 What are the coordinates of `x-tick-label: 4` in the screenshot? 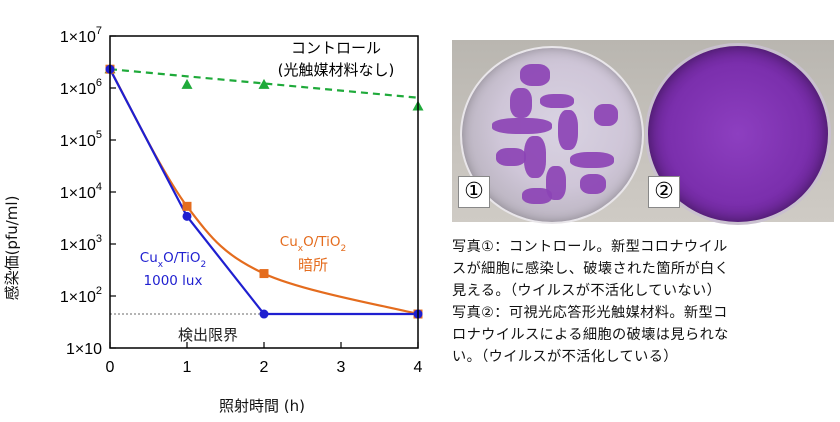 It's located at (418, 367).